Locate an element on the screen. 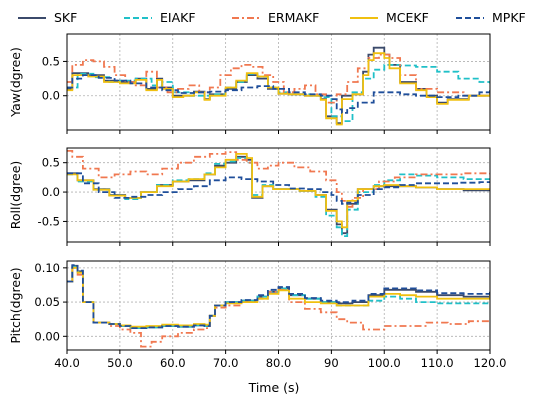  legend-label: EIAKF is located at coordinates (178, 17).